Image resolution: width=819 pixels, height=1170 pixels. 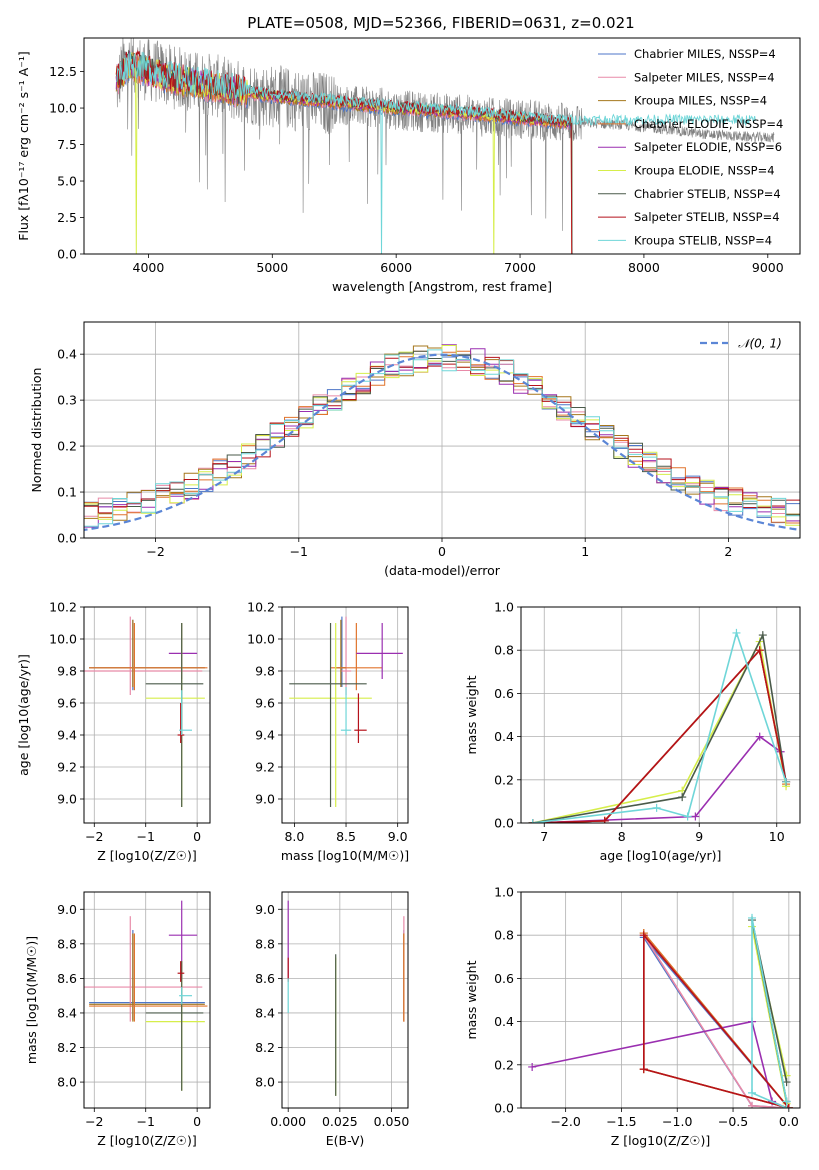 What do you see at coordinates (703, 240) in the screenshot?
I see `legend-label: Kroupa STELIB, NSSP=4` at bounding box center [703, 240].